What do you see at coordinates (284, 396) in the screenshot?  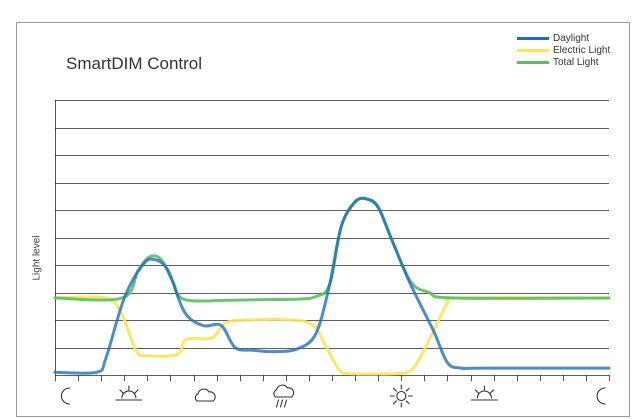 I see `rain-cloud-icon` at bounding box center [284, 396].